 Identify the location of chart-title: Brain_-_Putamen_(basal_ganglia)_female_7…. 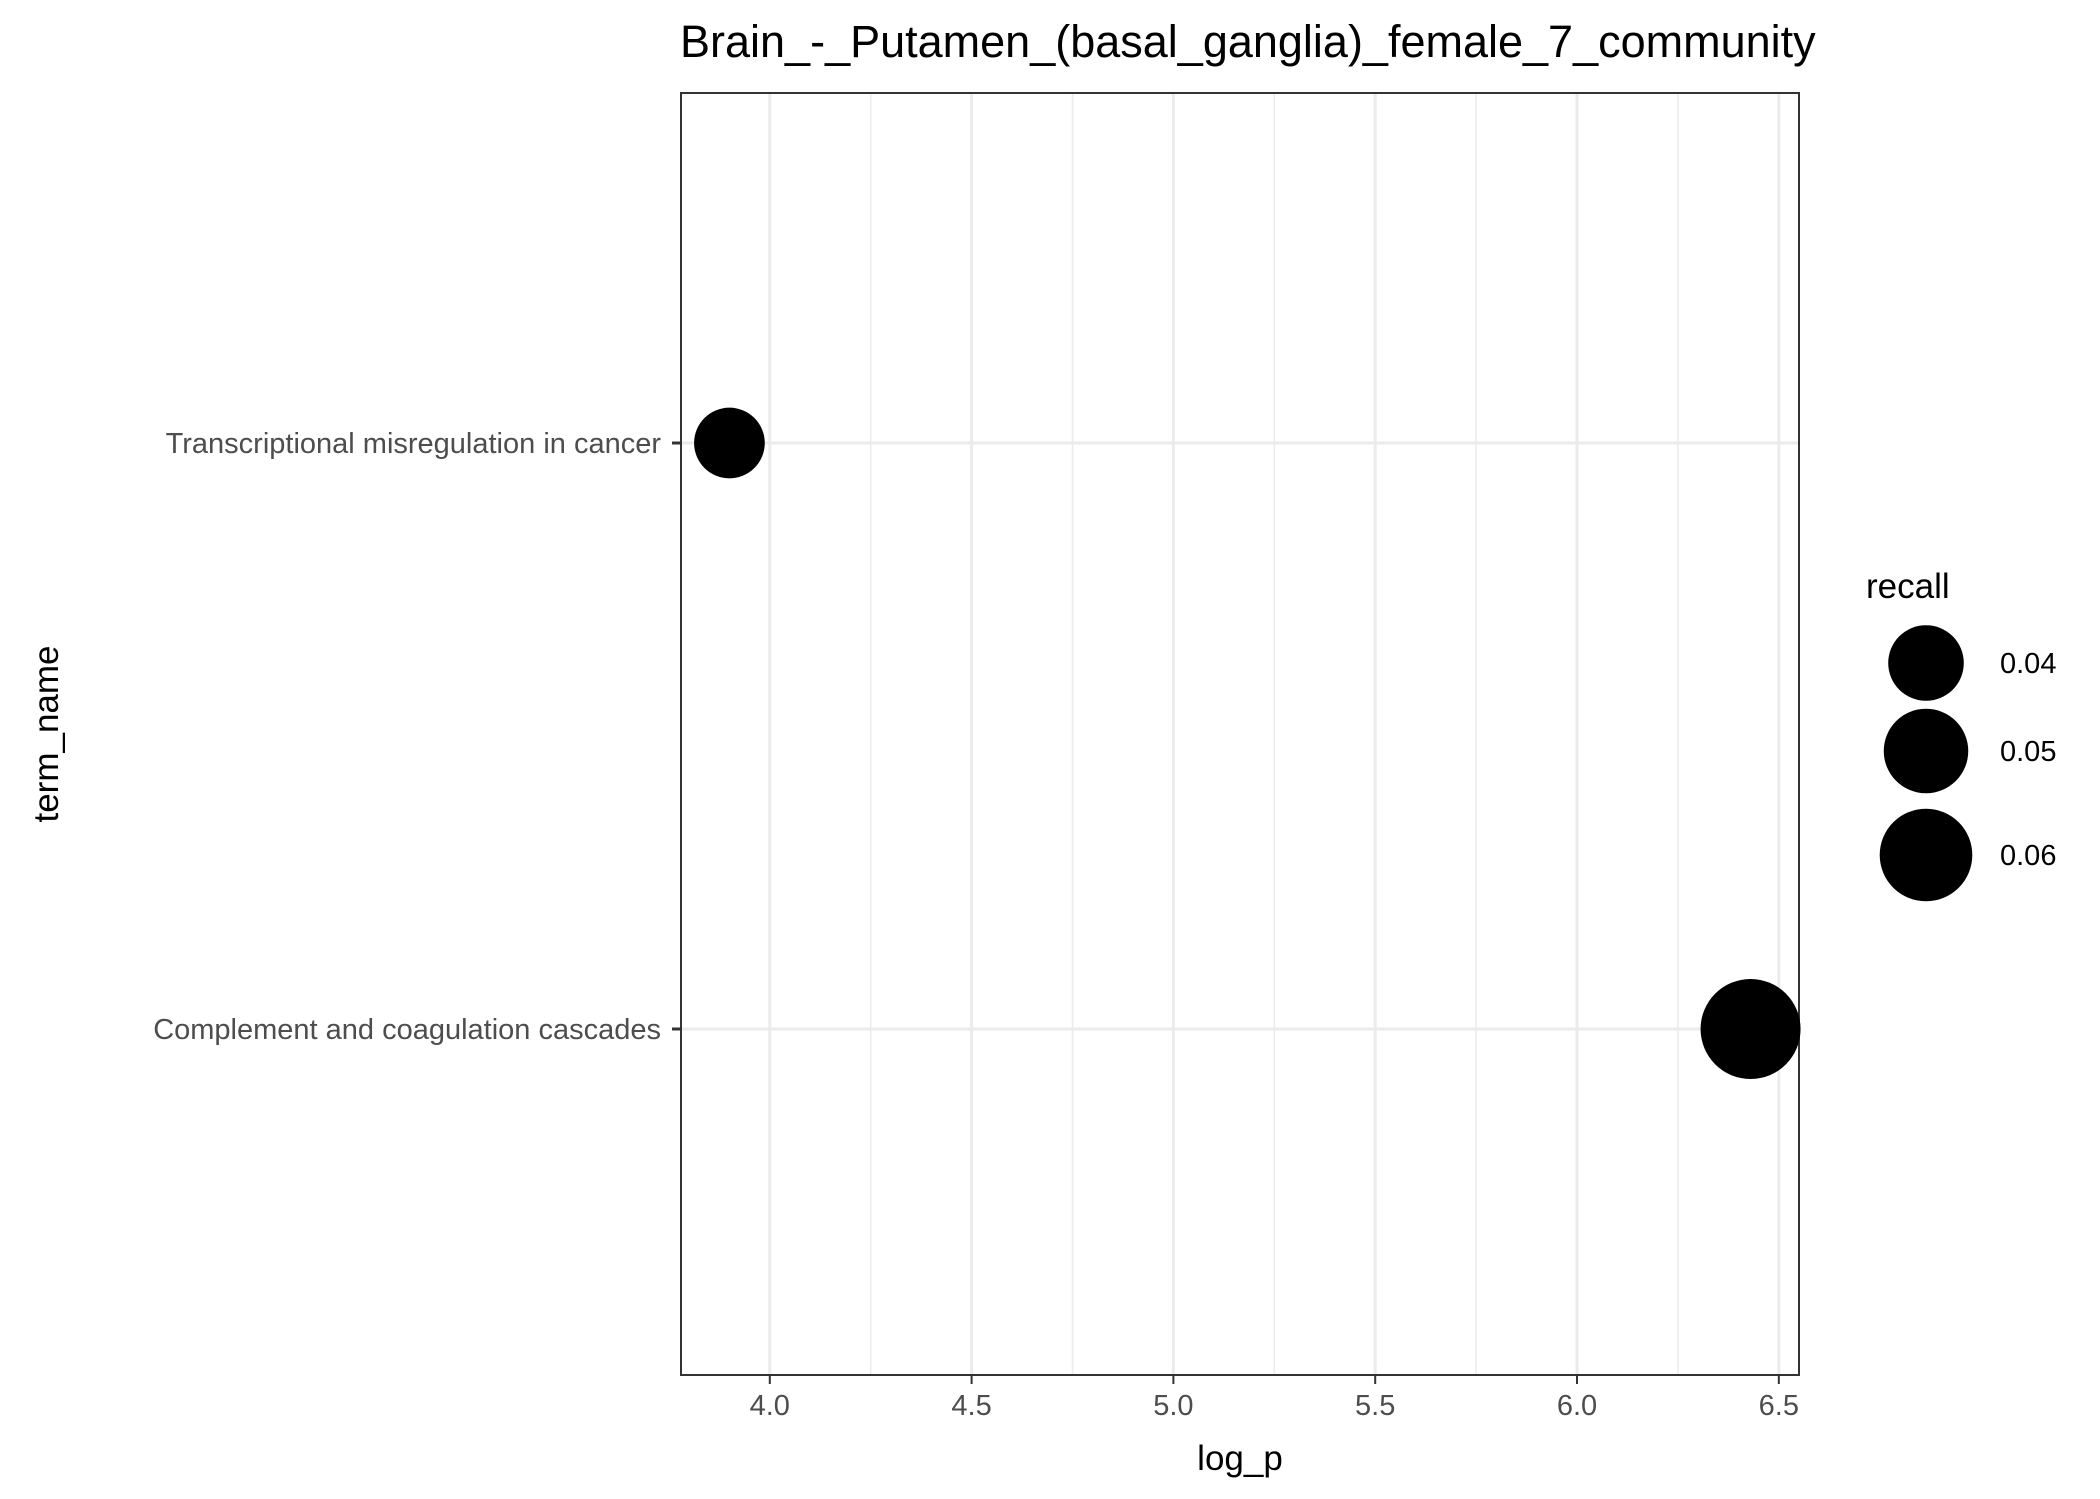
(1248, 41).